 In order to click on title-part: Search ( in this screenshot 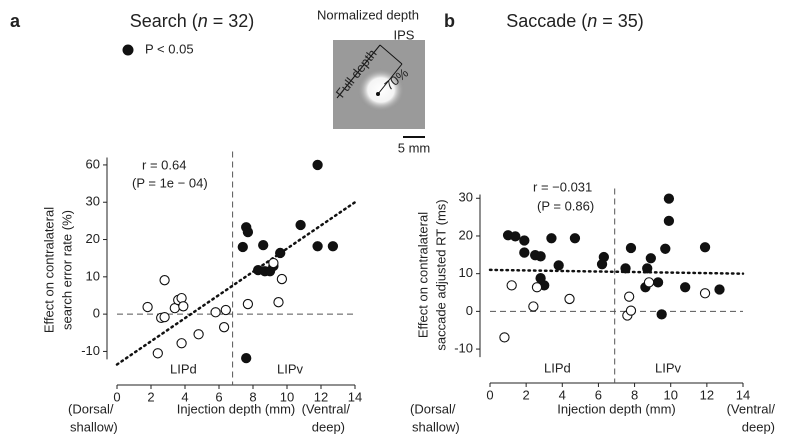, I will do `click(164, 21)`.